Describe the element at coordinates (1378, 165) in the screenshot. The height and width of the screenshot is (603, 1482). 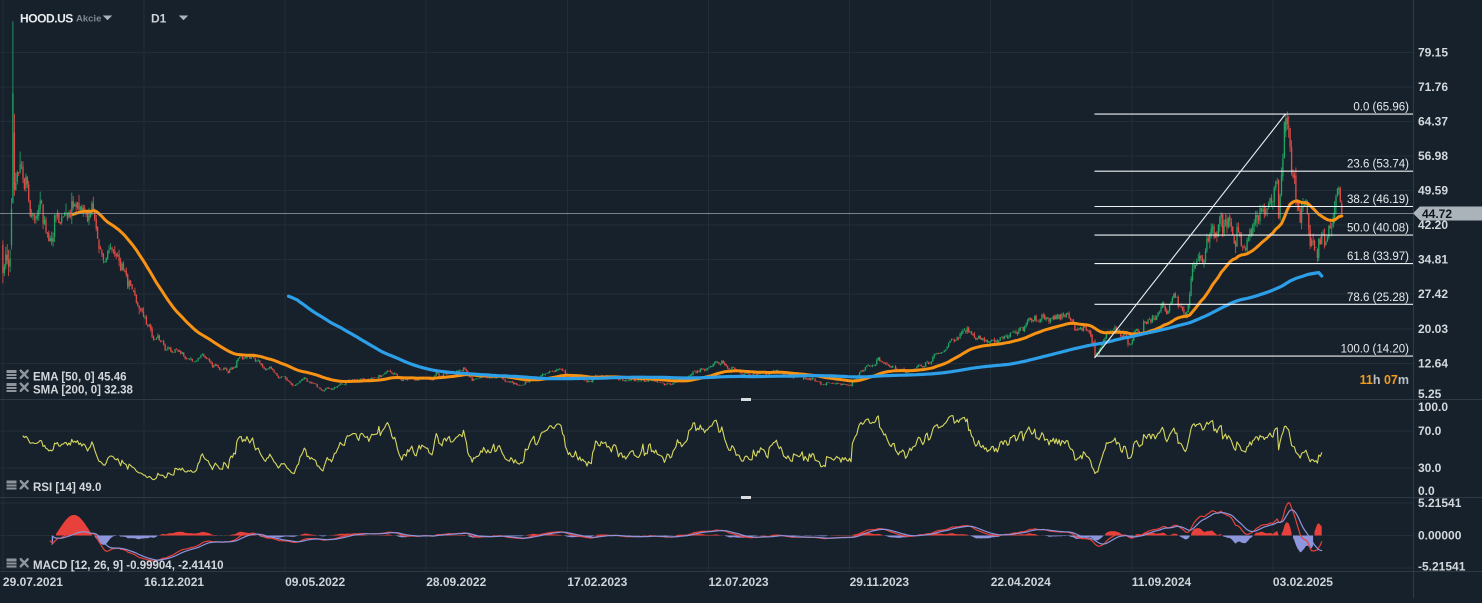
I see `svg-text: 23.6 (53.74)` at that location.